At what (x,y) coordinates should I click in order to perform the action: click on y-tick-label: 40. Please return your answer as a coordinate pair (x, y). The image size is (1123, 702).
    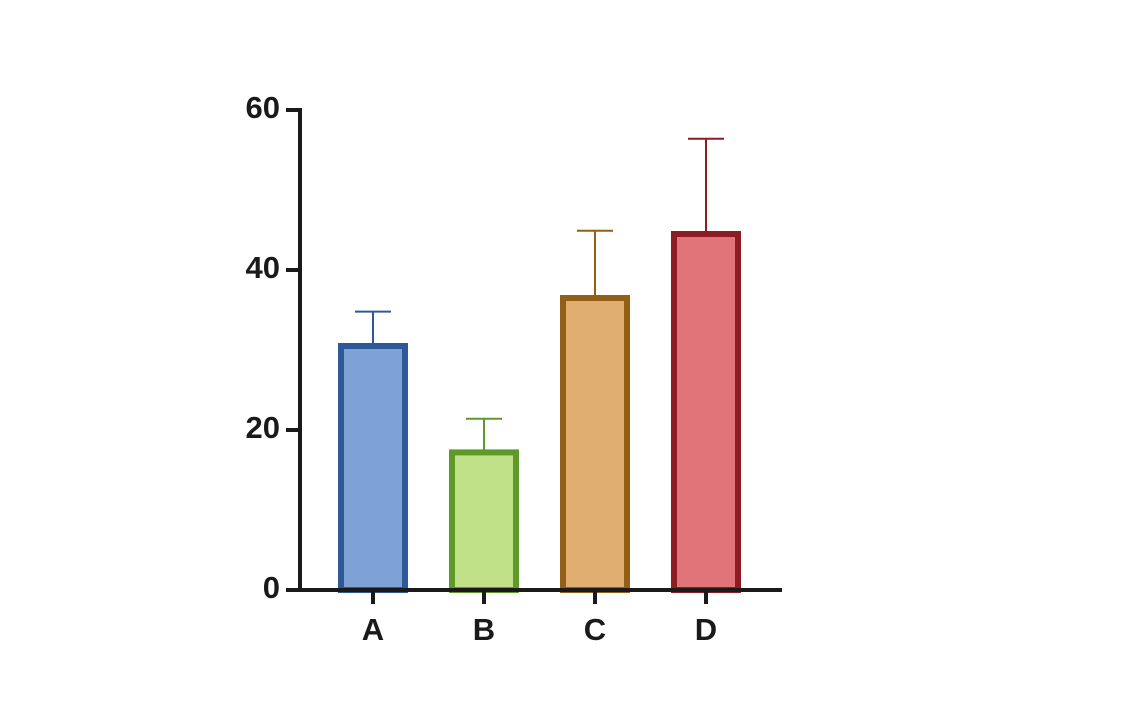
    Looking at the image, I should click on (263, 267).